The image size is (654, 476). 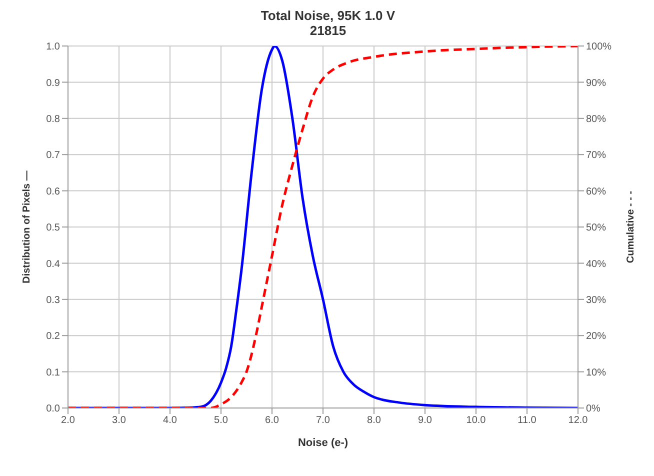 I want to click on y-tick-label: 0.5, so click(x=53, y=228).